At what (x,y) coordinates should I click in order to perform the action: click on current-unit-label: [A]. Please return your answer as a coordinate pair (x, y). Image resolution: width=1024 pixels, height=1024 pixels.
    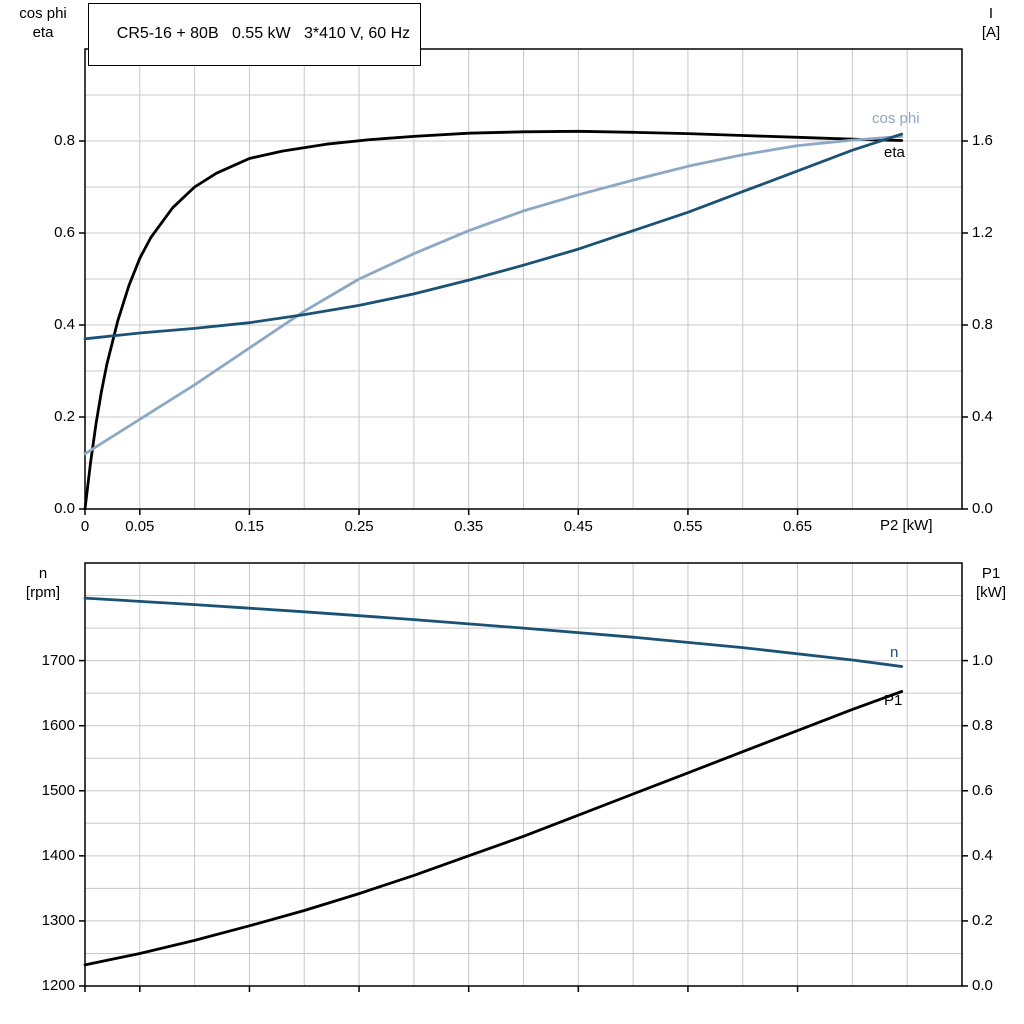
    Looking at the image, I should click on (991, 32).